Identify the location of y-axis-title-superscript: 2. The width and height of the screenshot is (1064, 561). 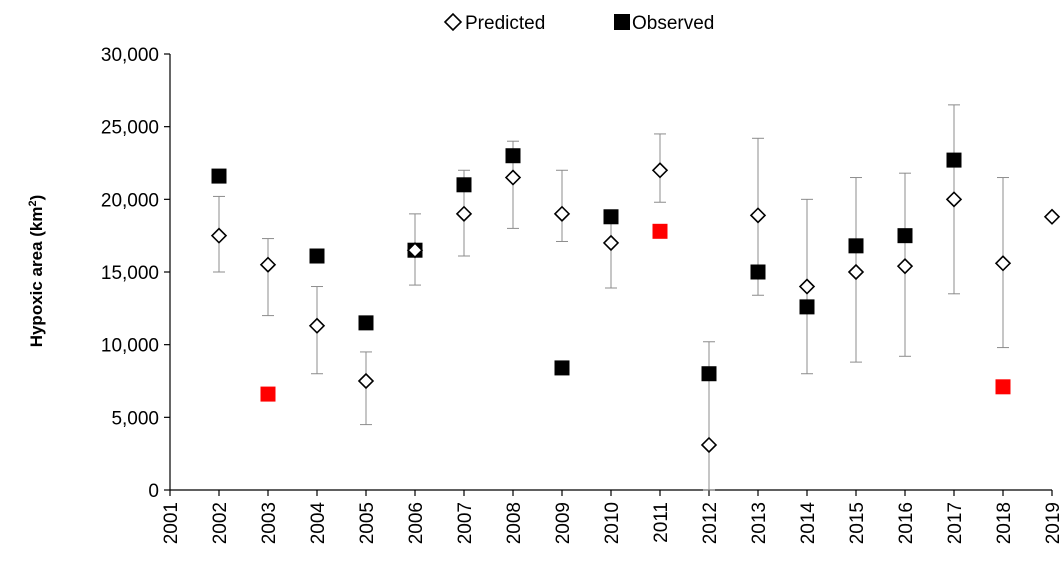
(33, 203).